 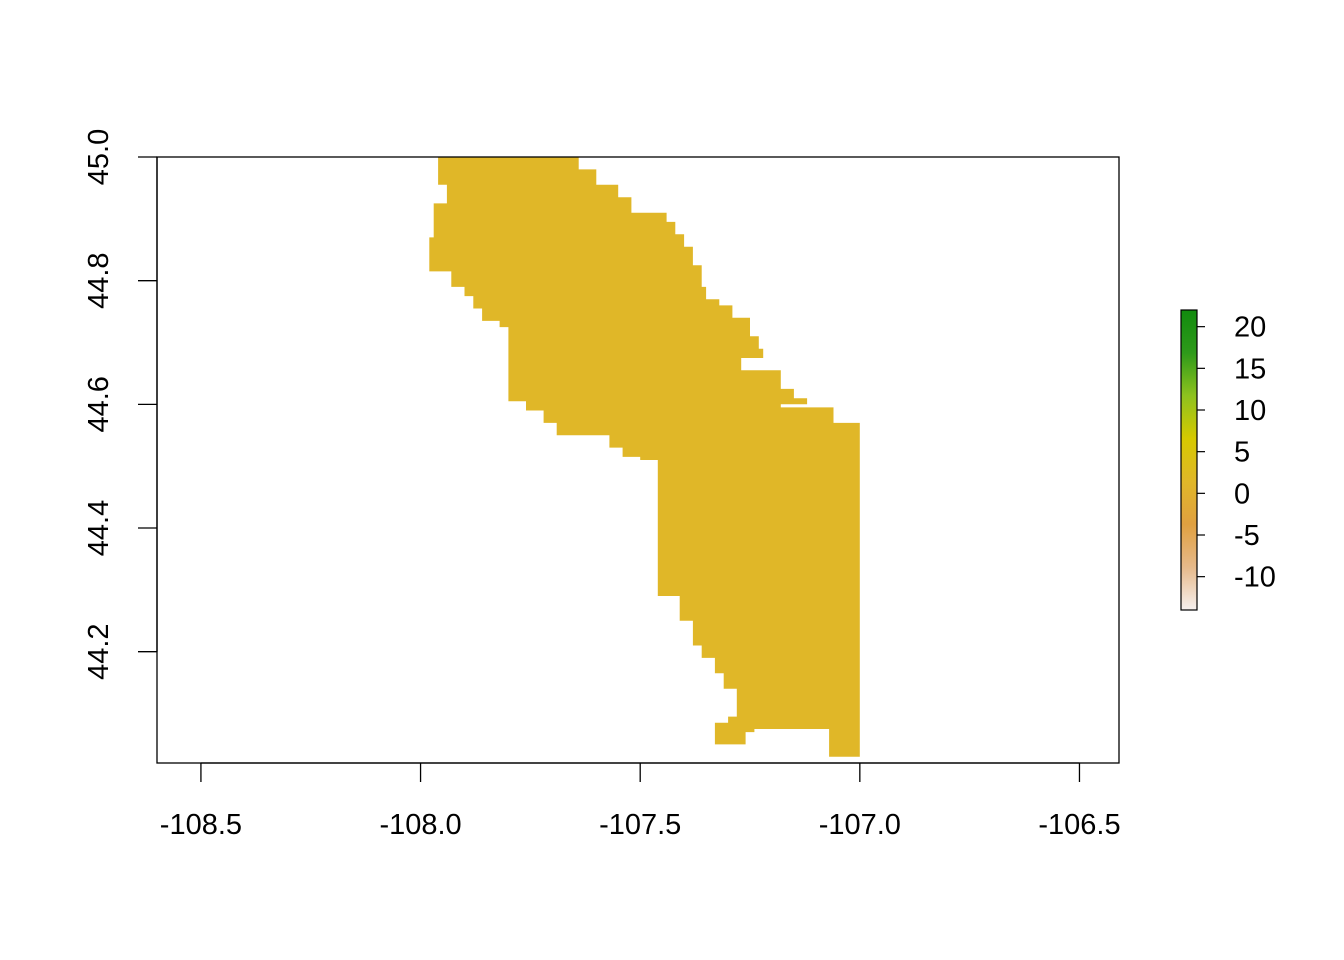 I want to click on legend-color-bar, so click(x=1189, y=460).